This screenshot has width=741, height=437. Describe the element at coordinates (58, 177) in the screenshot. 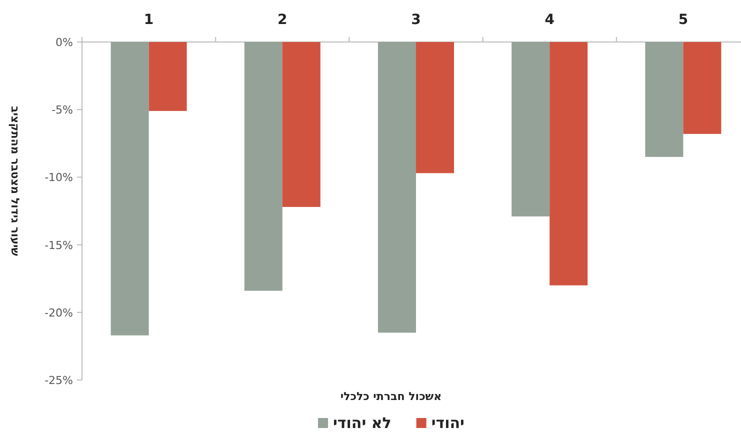

I see `y-tick-label: -10%` at that location.